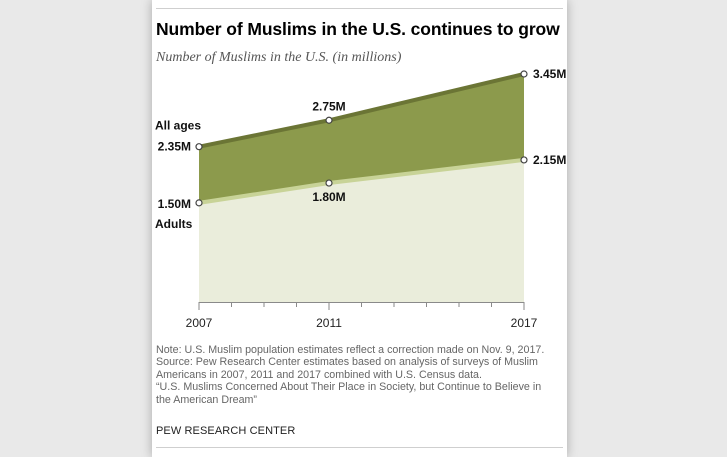 The width and height of the screenshot is (727, 457). I want to click on x-tick-label: 2007, so click(199, 323).